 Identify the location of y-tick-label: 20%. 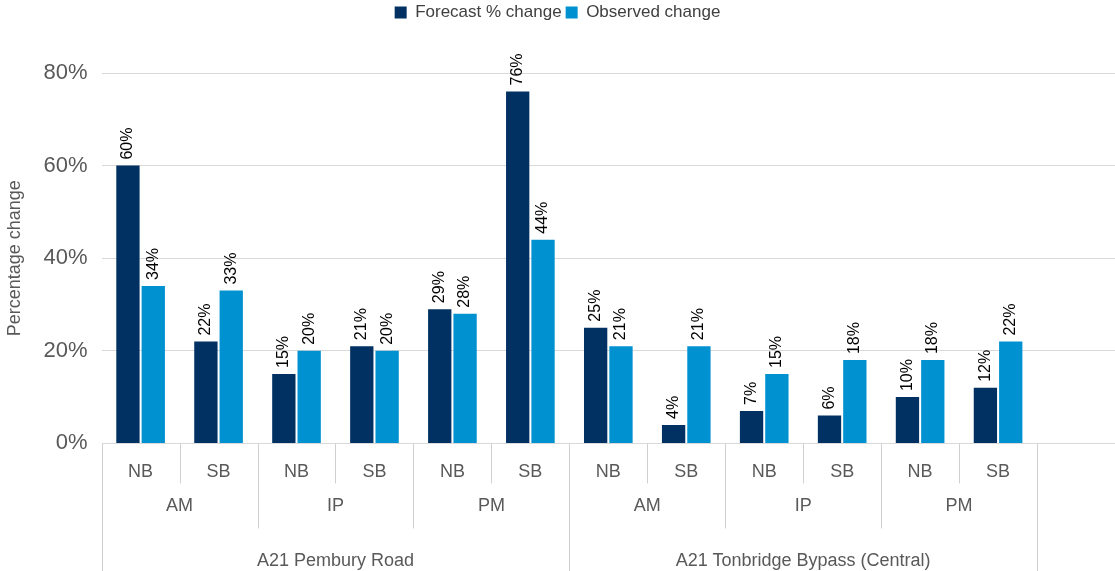
(65, 349).